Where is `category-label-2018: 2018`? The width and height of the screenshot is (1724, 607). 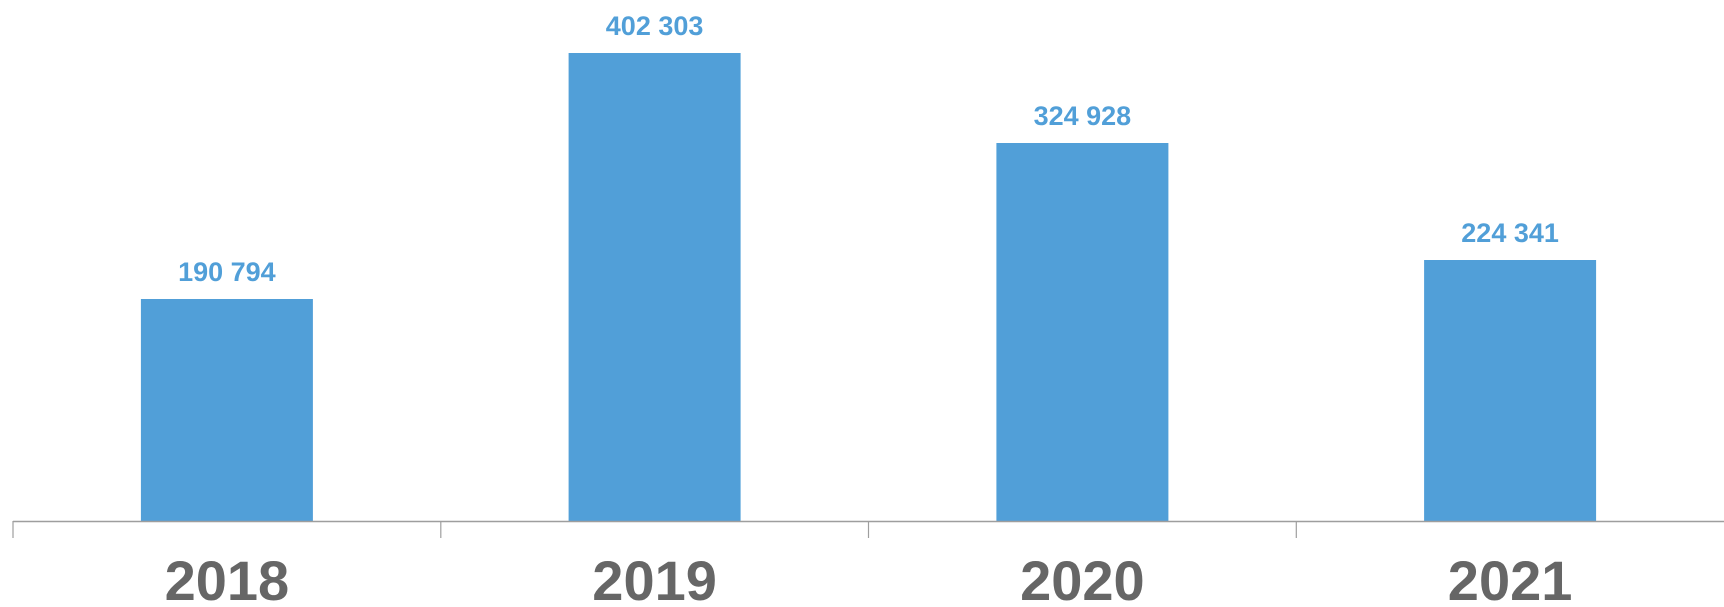
category-label-2018: 2018 is located at coordinates (227, 578).